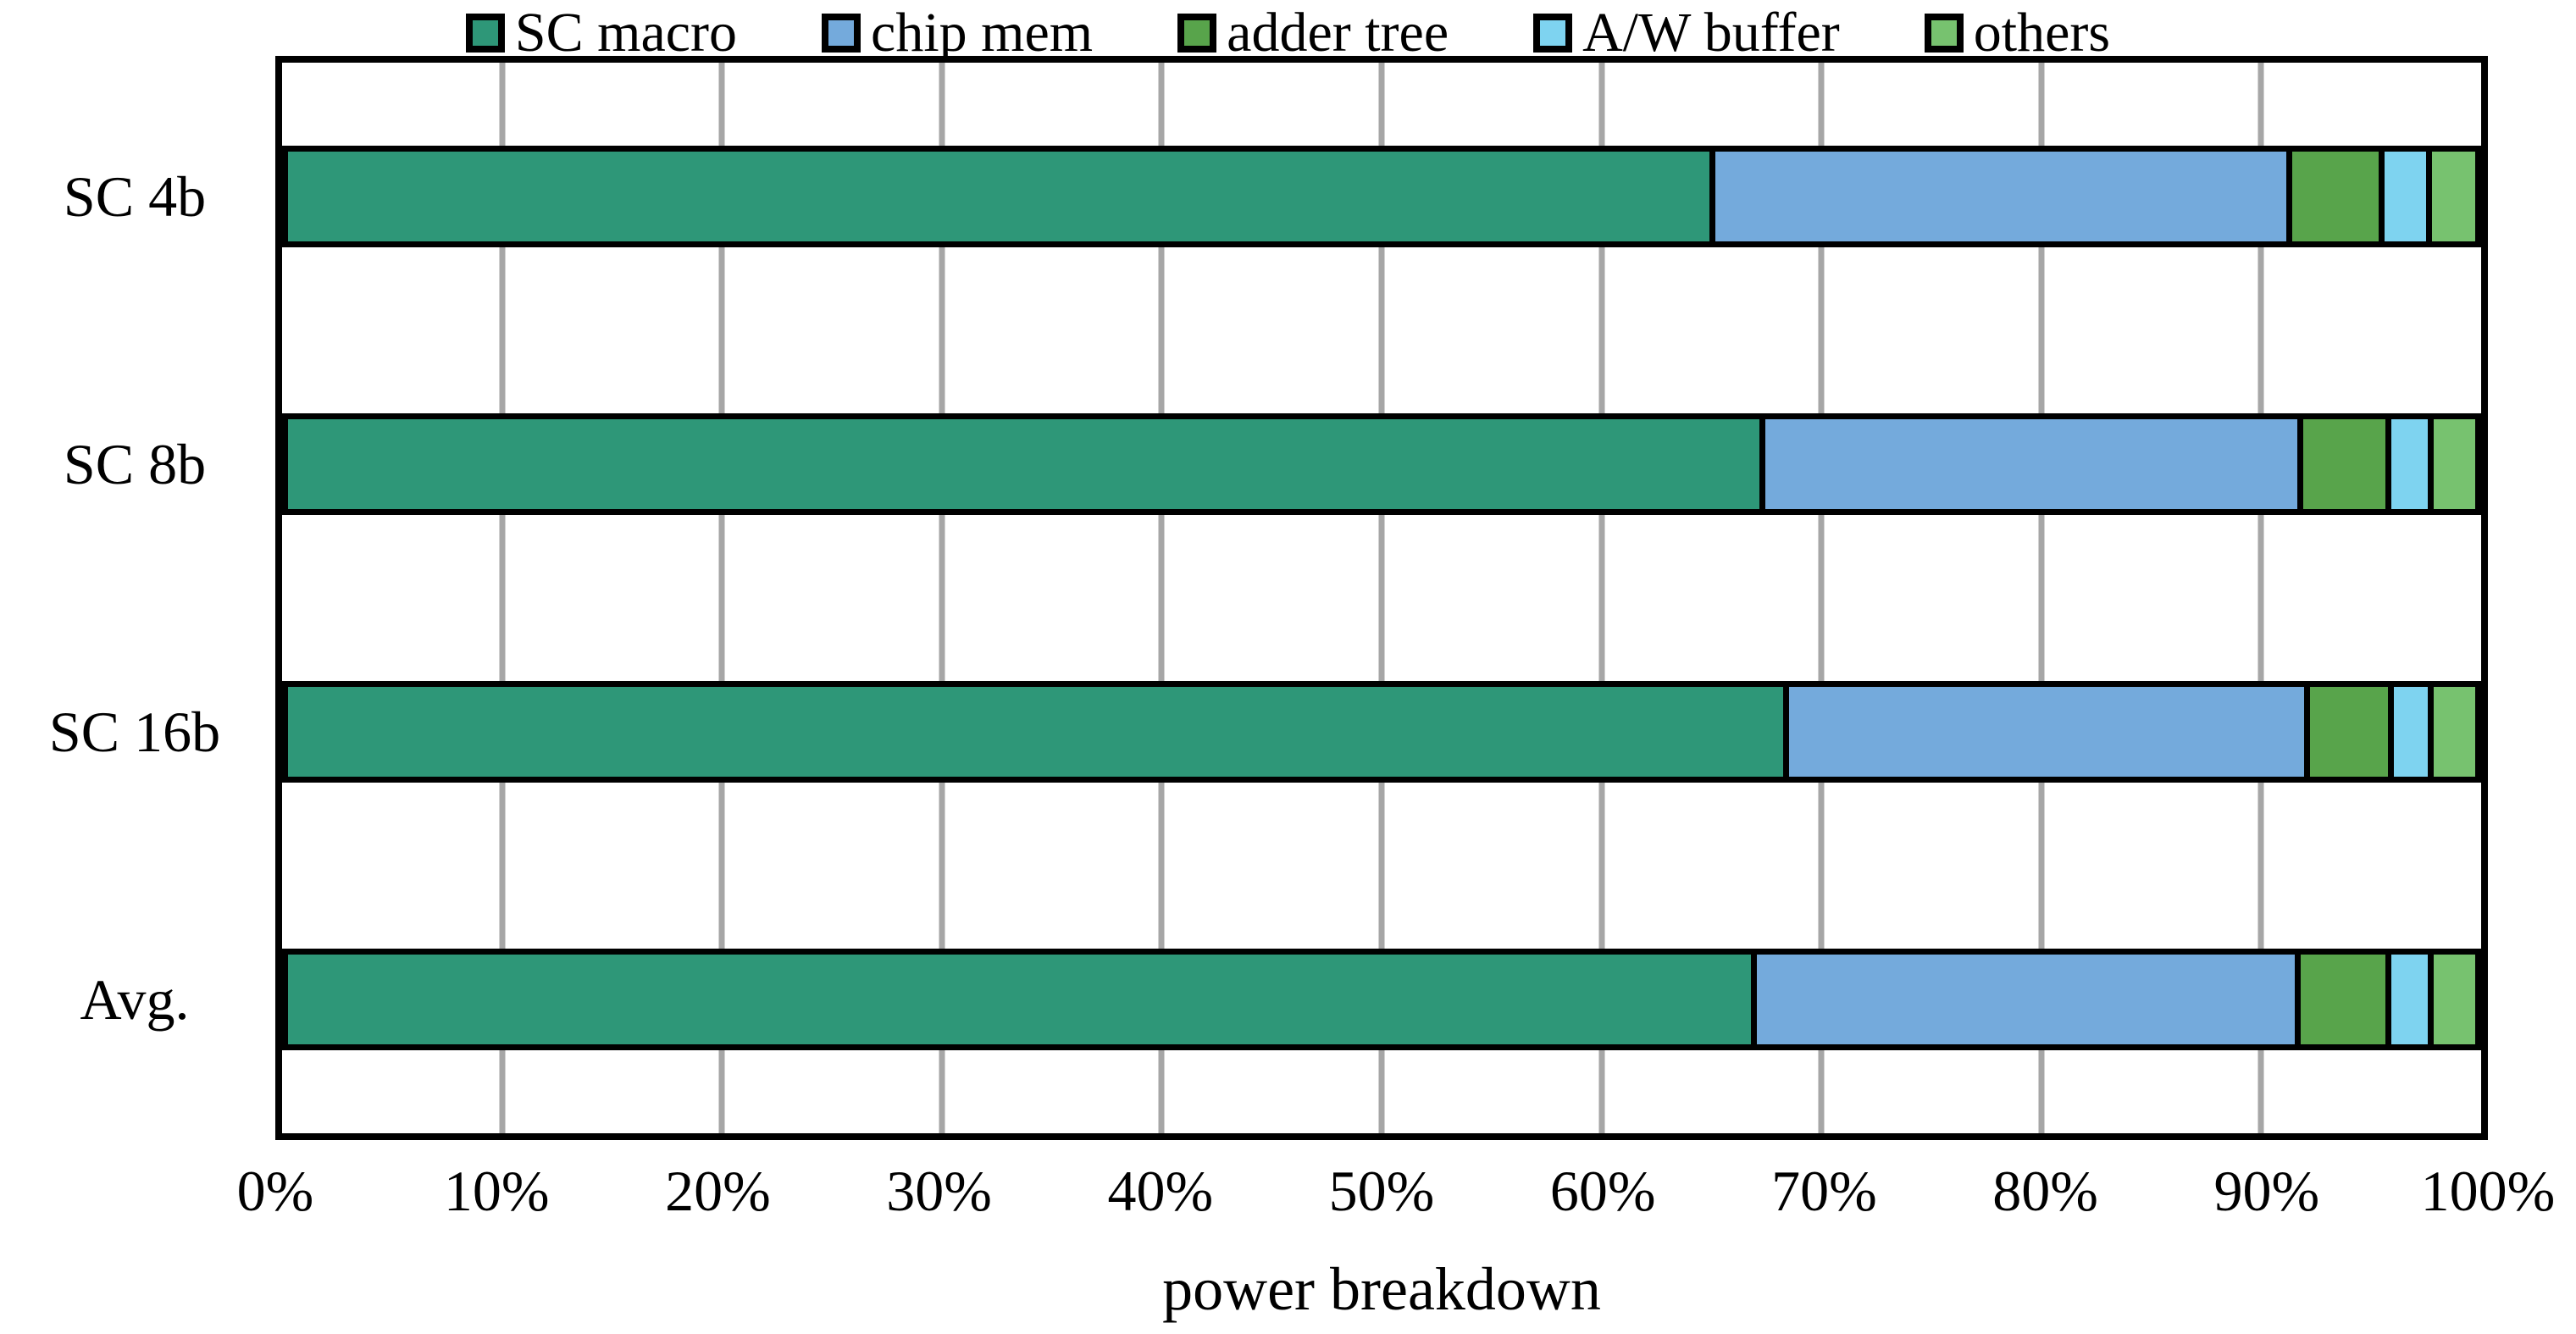 This screenshot has width=2576, height=1334. What do you see at coordinates (982, 33) in the screenshot?
I see `legend-label: chip mem` at bounding box center [982, 33].